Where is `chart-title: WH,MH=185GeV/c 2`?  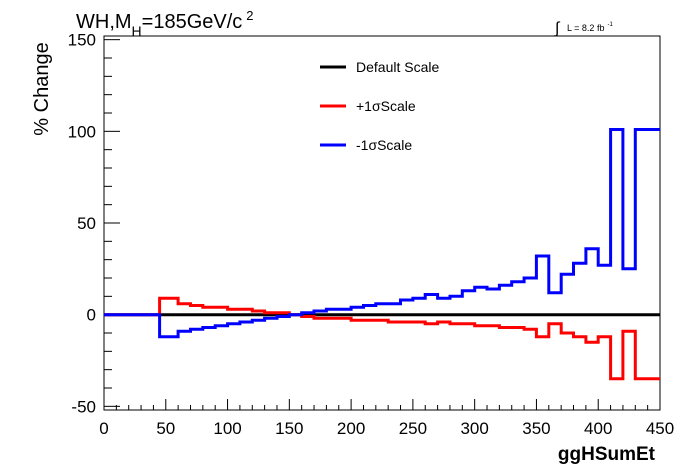 chart-title: WH,MH=185GeV/c 2 is located at coordinates (165, 23).